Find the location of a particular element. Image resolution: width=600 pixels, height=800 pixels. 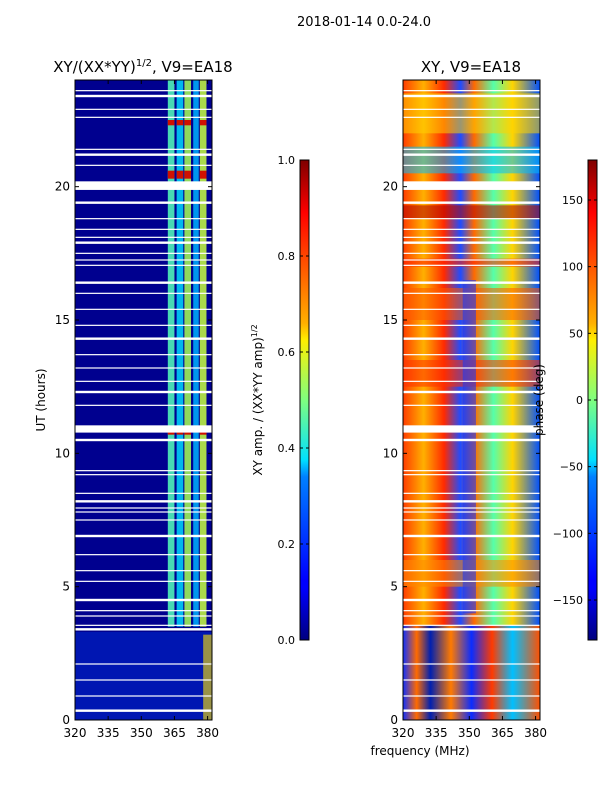

colorbar-tick-label: 1.0 is located at coordinates (287, 160).